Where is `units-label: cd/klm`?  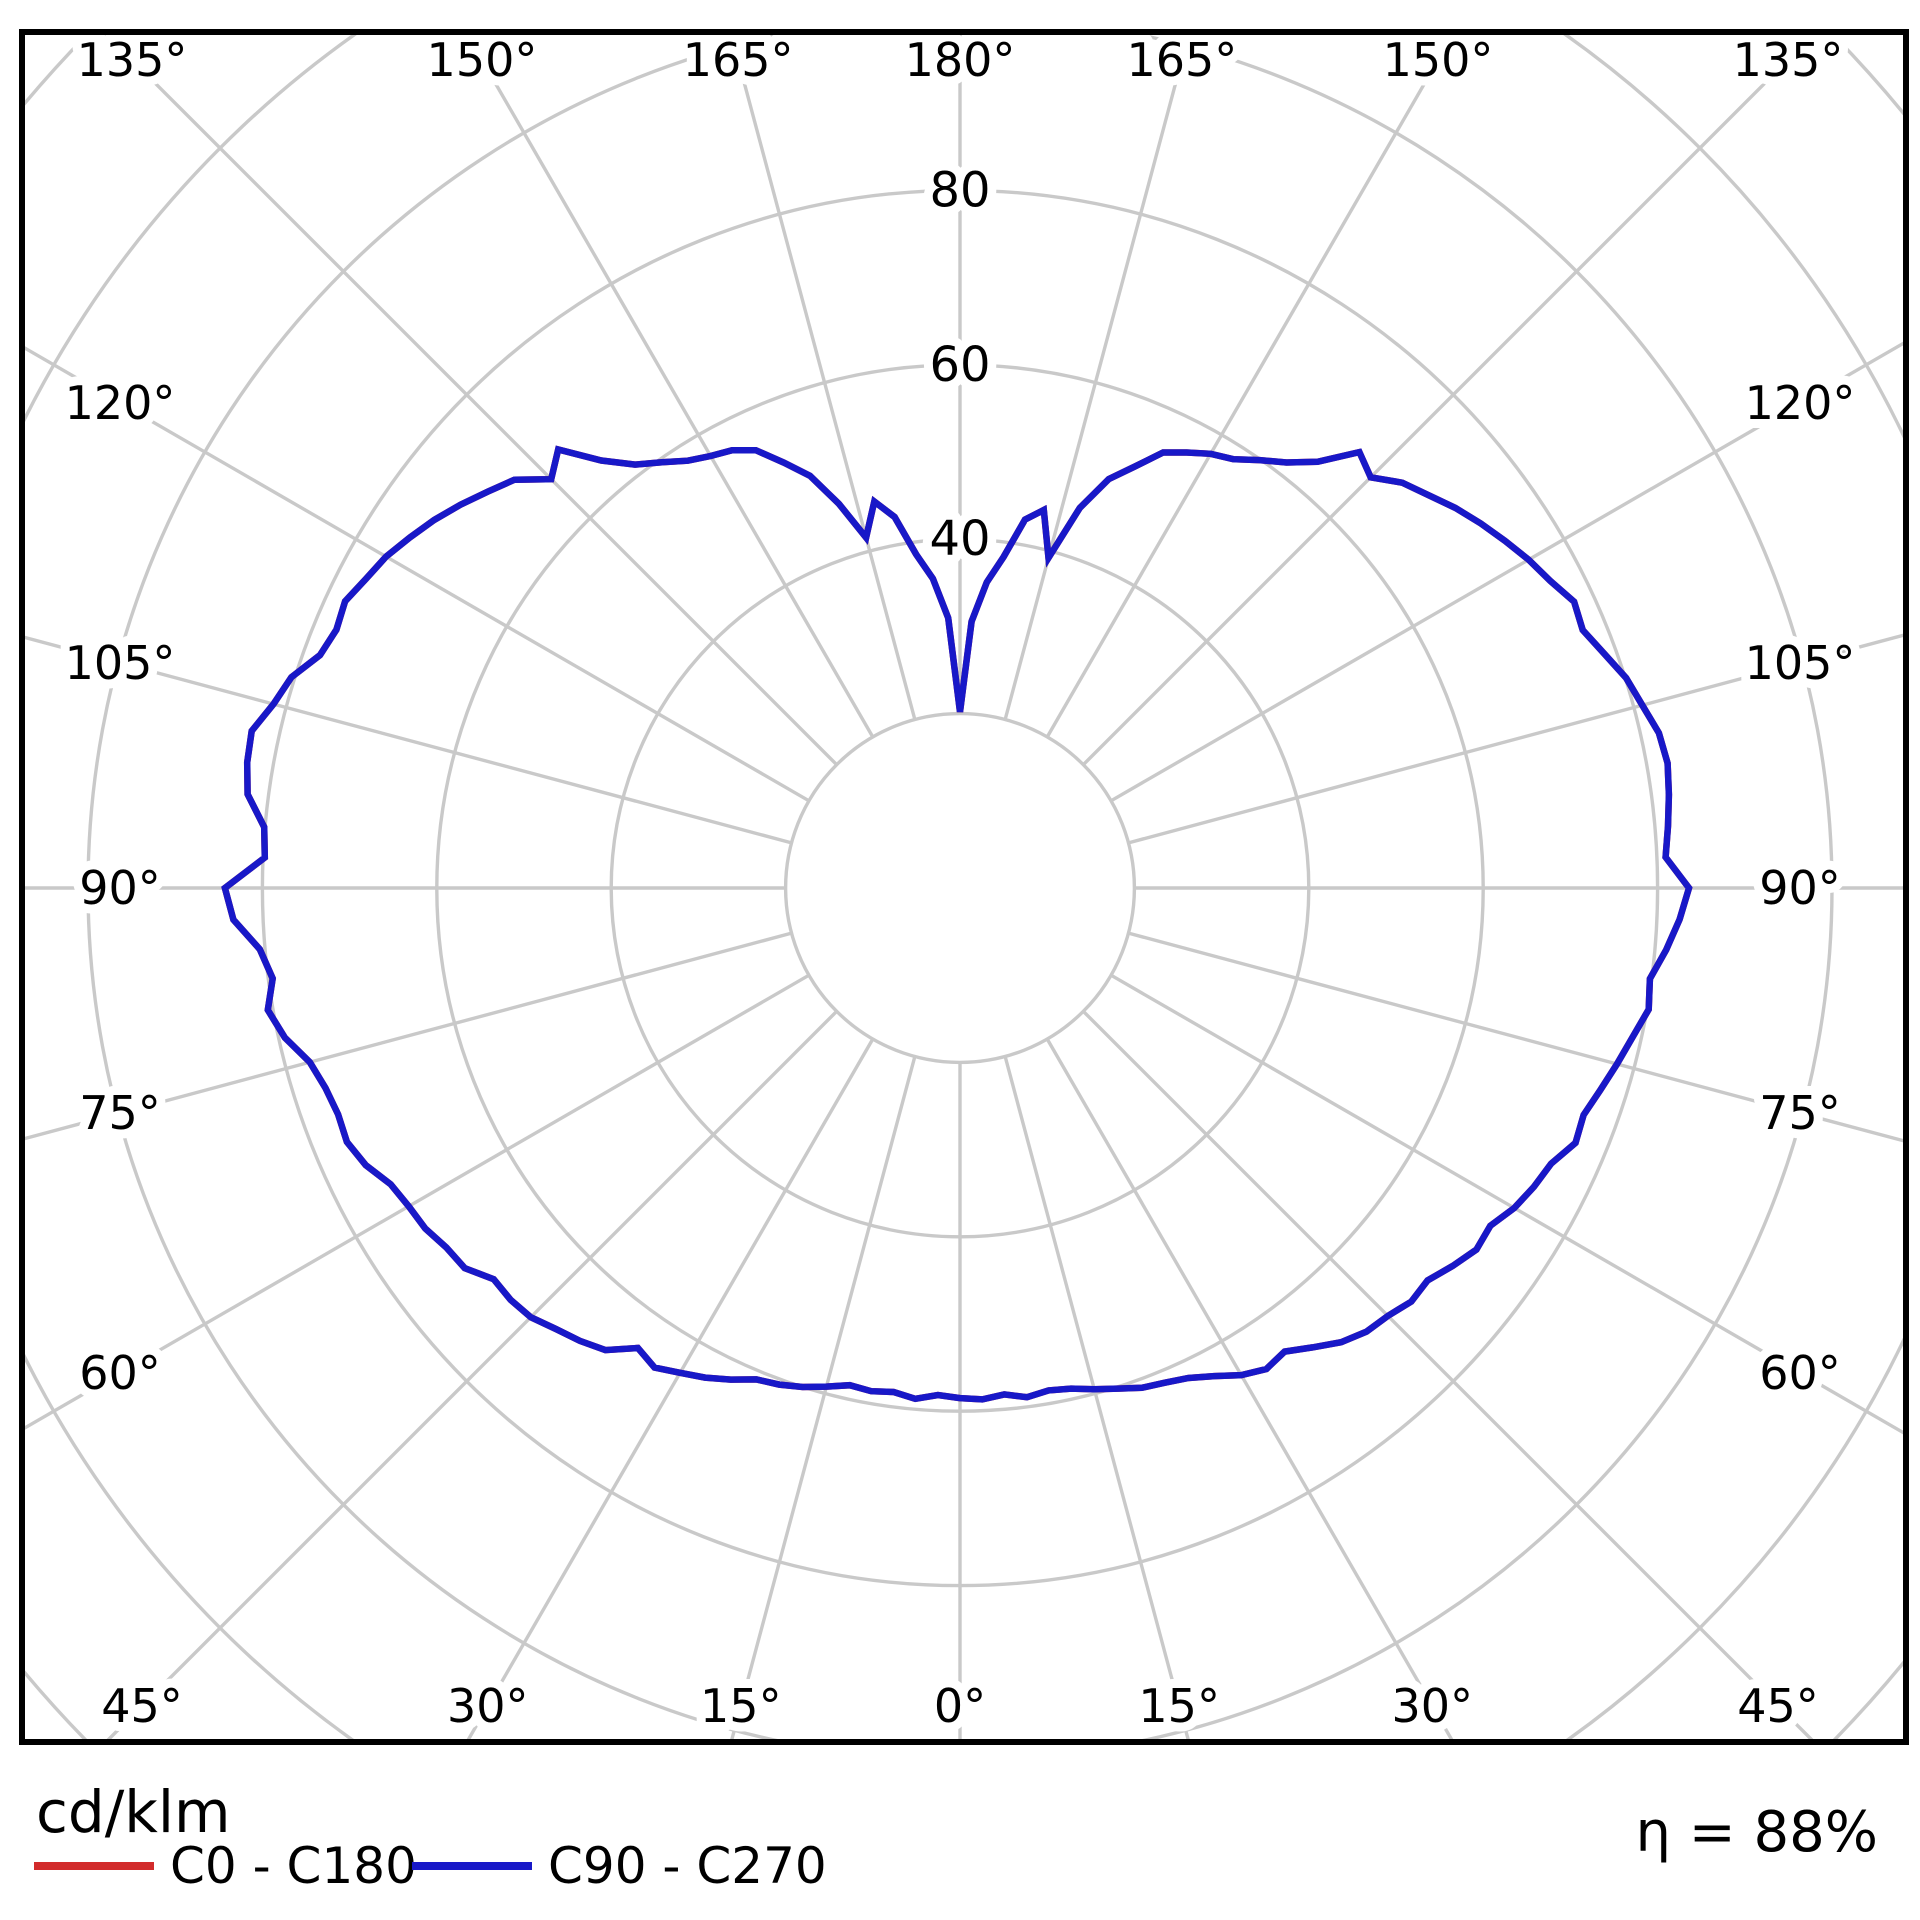 units-label: cd/klm is located at coordinates (133, 1812).